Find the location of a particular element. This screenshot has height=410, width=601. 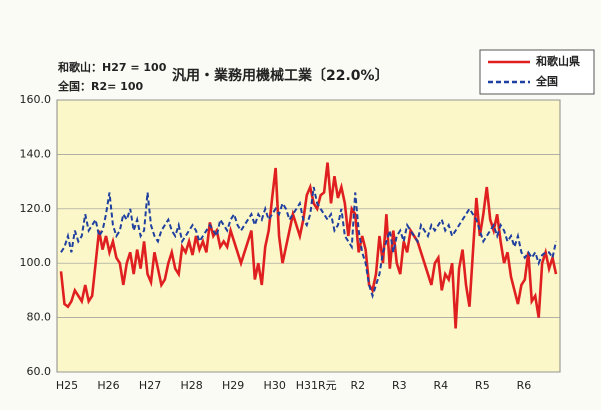

legend-label: 全国 is located at coordinates (546, 81).